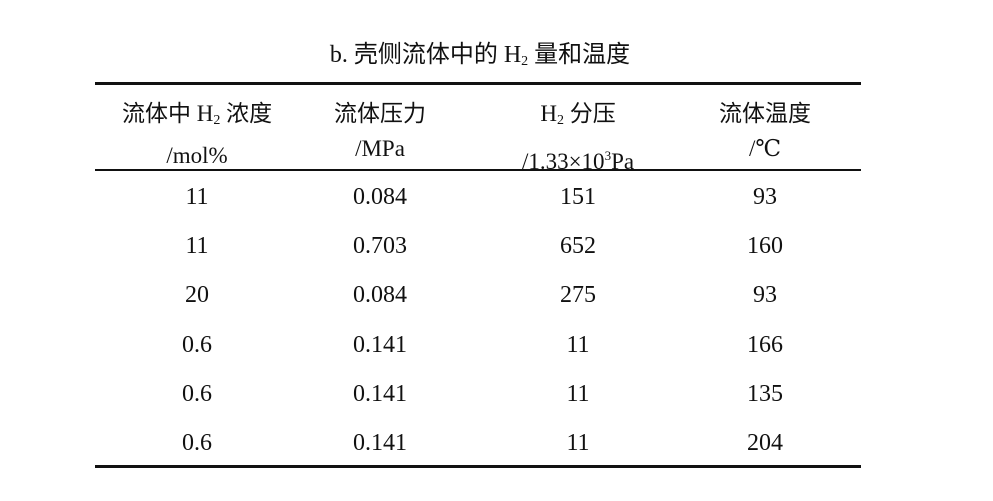 This screenshot has height=501, width=993. I want to click on header-fluid-temperature: 流体温度 /℃, so click(765, 131).